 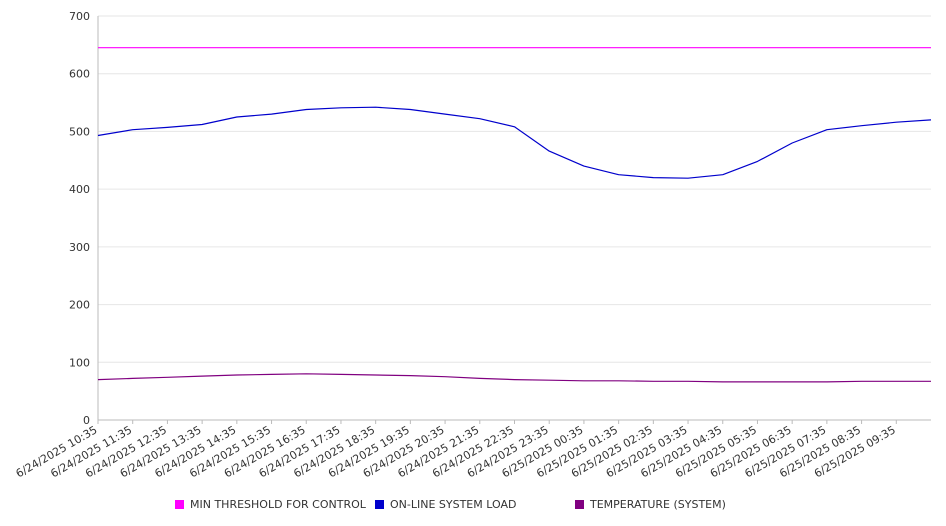 I want to click on legend-label-system-load: ON-LINE SYSTEM LOAD, so click(x=453, y=504).